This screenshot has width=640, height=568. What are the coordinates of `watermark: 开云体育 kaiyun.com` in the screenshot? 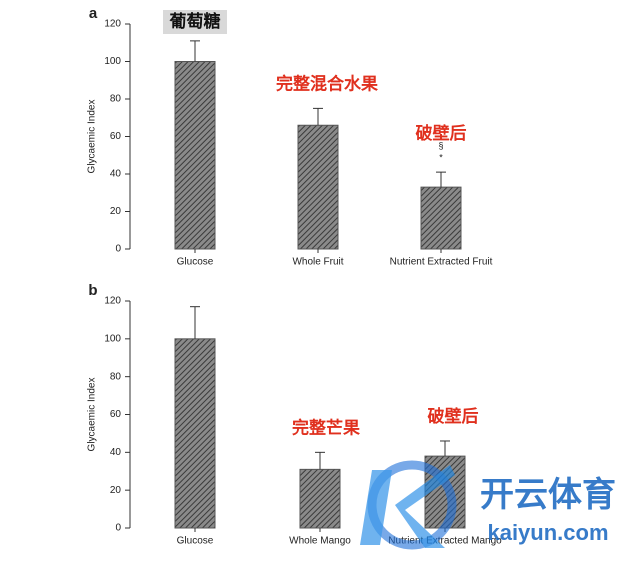 It's located at (488, 505).